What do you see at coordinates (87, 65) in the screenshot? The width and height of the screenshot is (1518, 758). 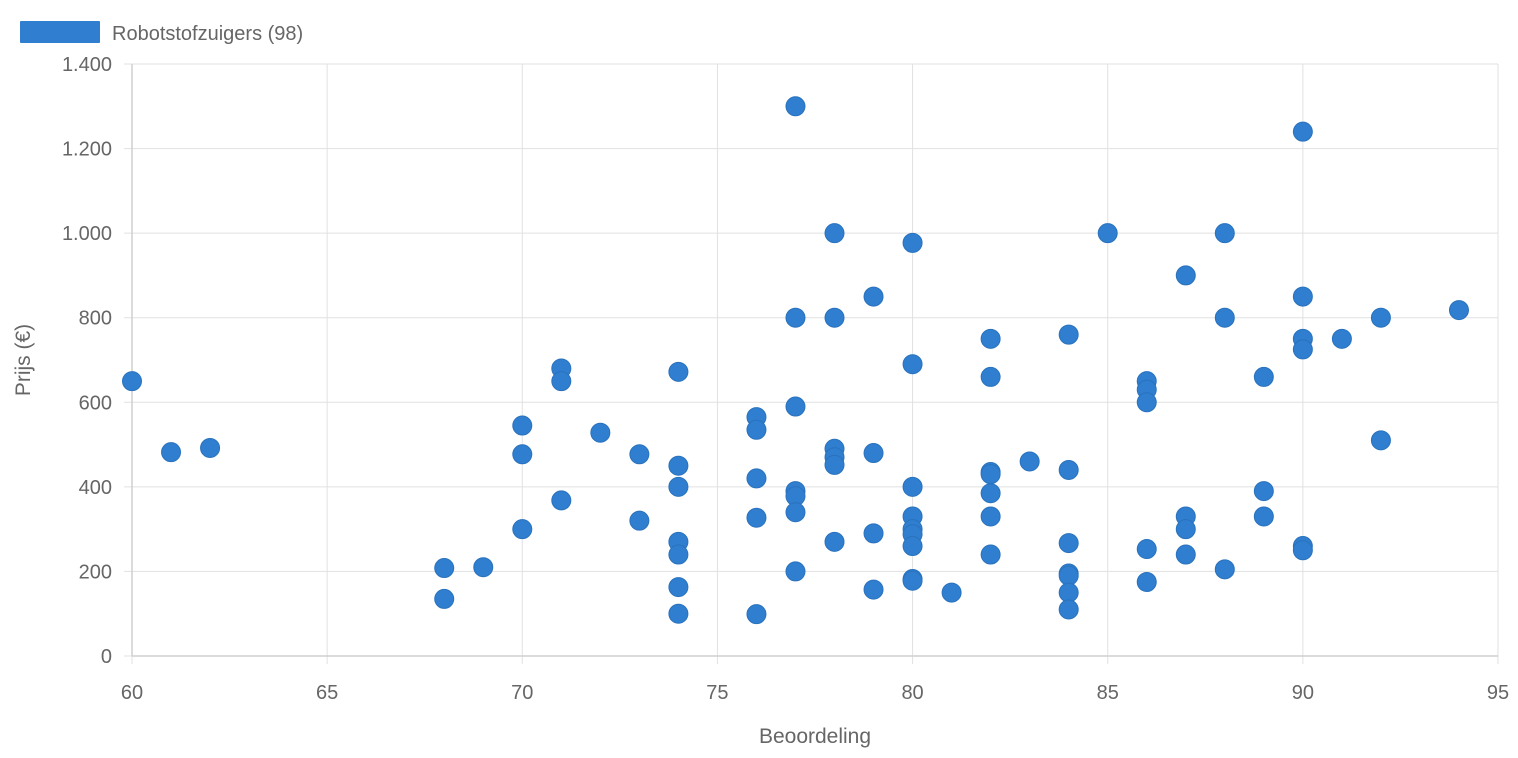 I see `y-tick-label: 1.400` at bounding box center [87, 65].